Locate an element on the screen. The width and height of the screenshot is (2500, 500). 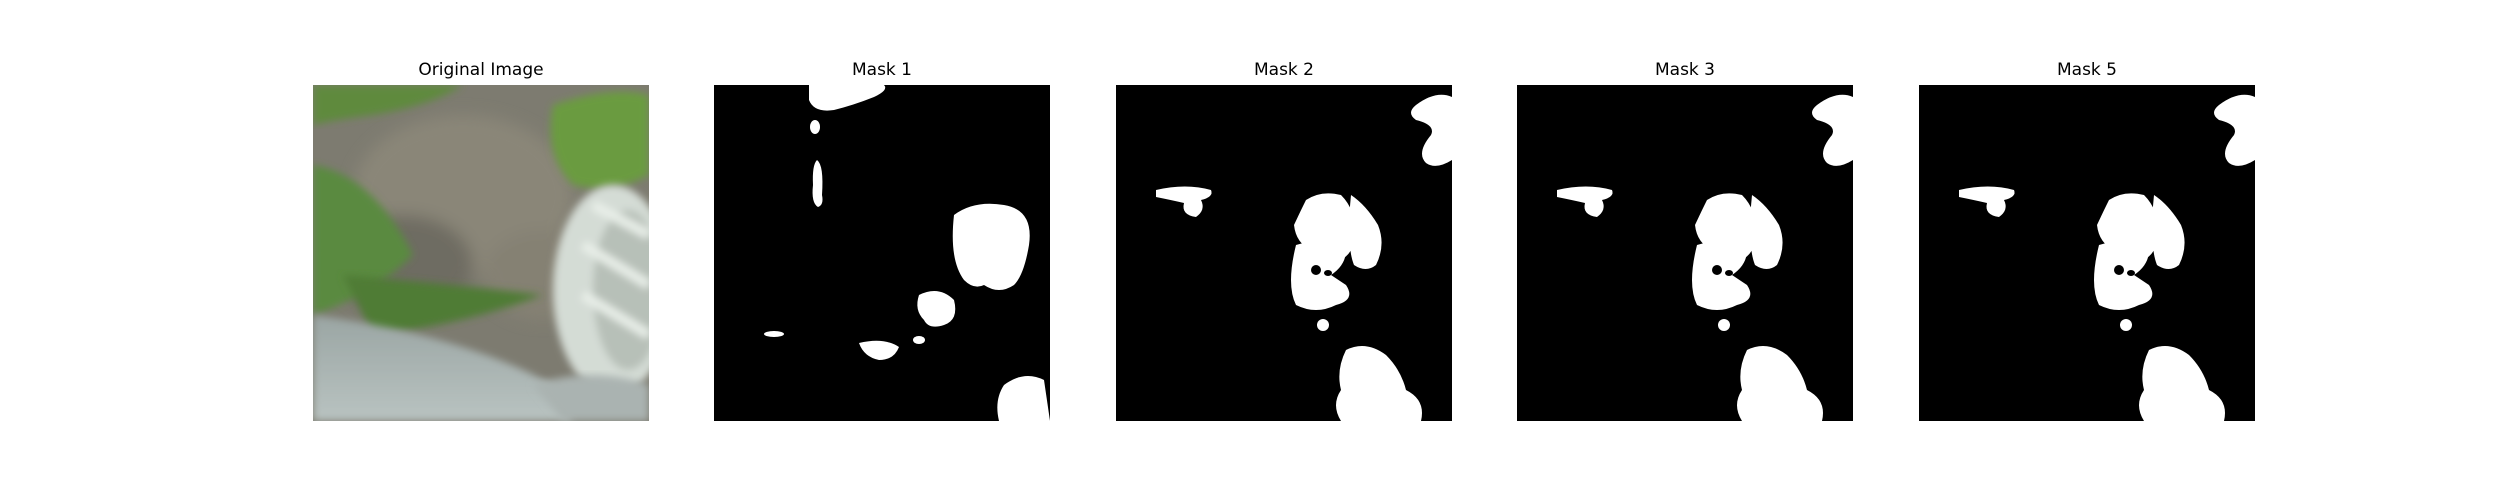
panel-title-mask-3: Mask 3 is located at coordinates (1684, 70).